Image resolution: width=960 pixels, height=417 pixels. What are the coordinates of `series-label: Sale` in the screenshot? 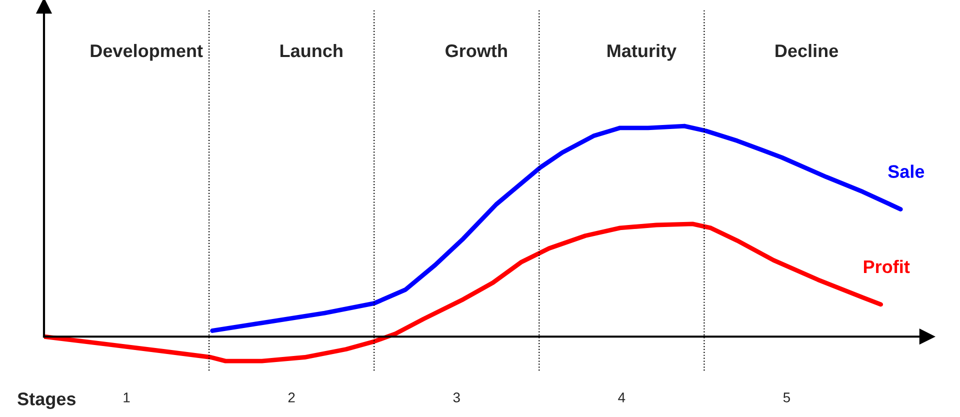 It's located at (906, 171).